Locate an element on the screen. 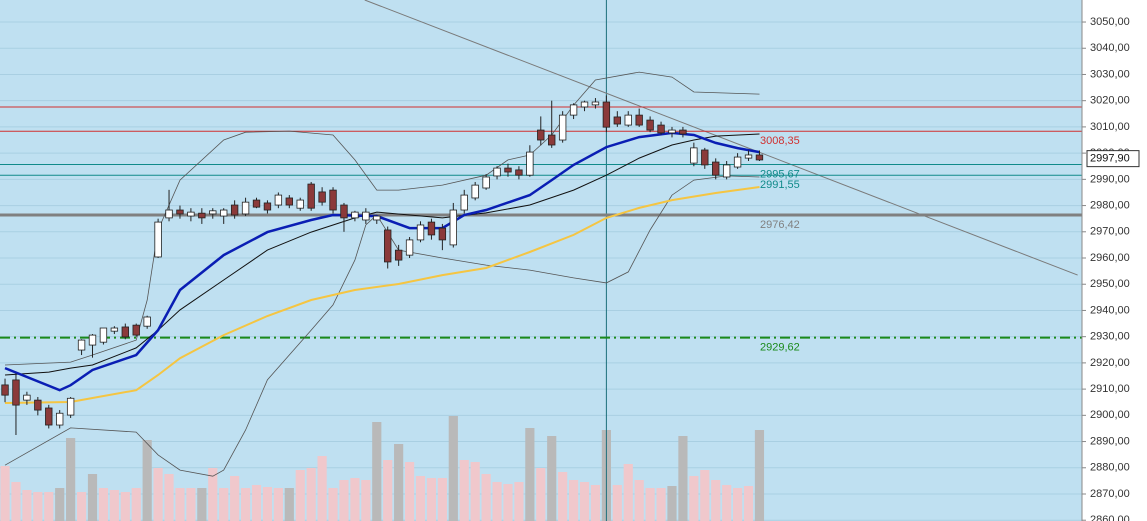 The image size is (1147, 521). y-tick-label: 3030,00 is located at coordinates (1110, 74).